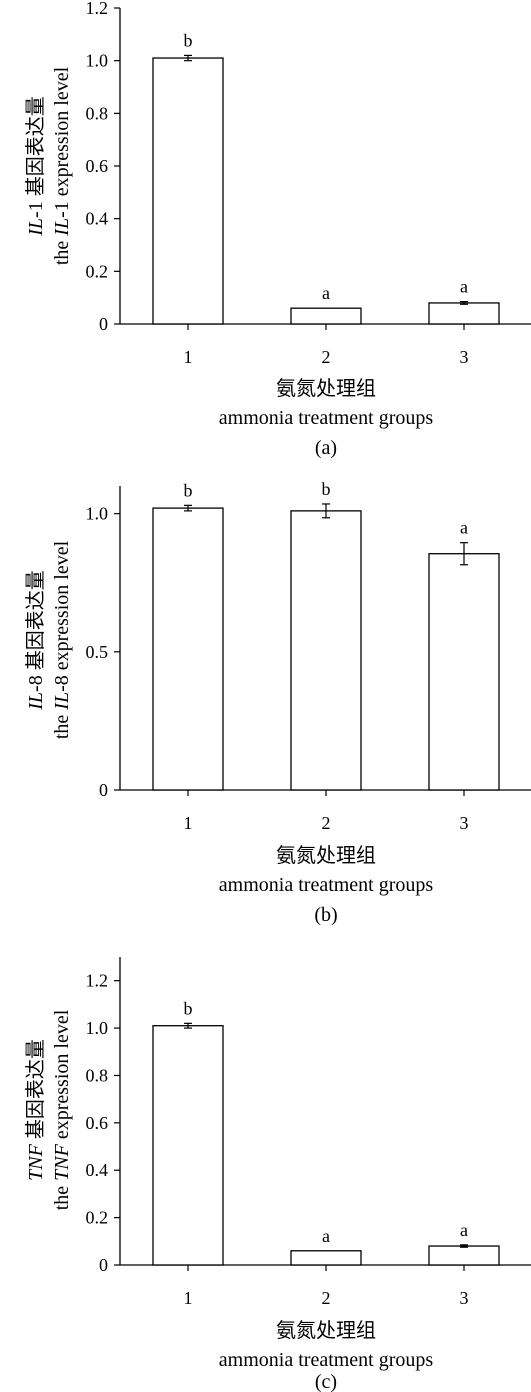 The image size is (531, 1392). I want to click on y-tick-label: 0.5, so click(97, 652).